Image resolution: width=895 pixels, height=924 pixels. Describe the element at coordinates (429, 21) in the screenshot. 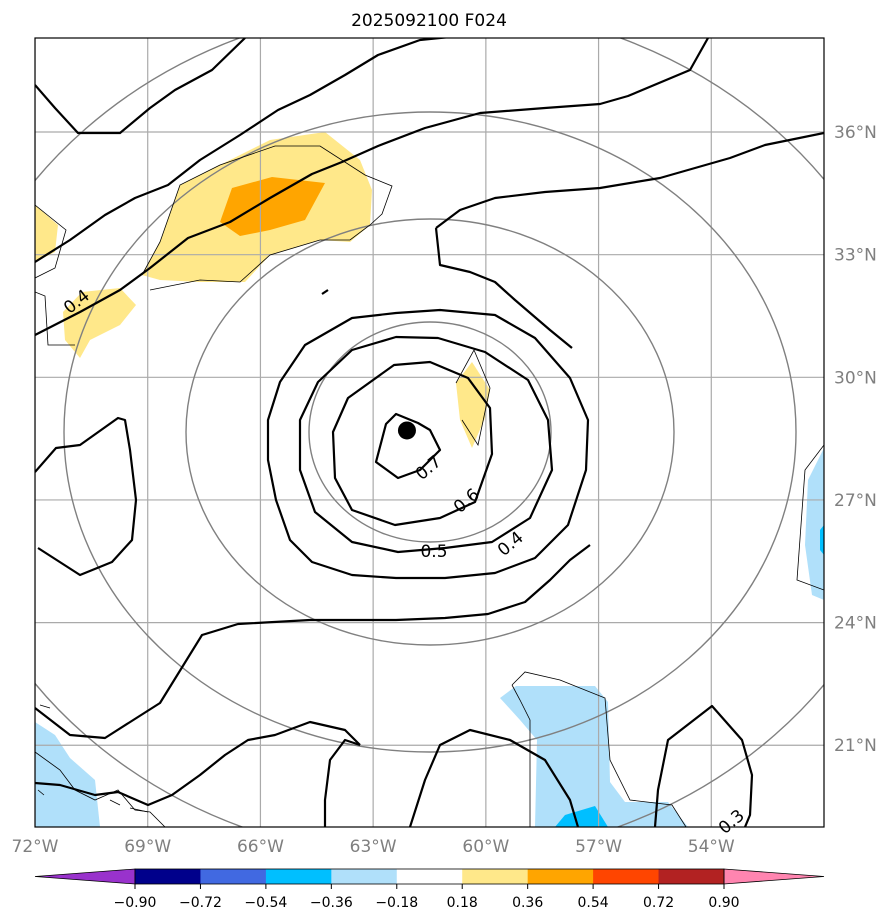

I see `chart-title: 2025092100 F024` at that location.